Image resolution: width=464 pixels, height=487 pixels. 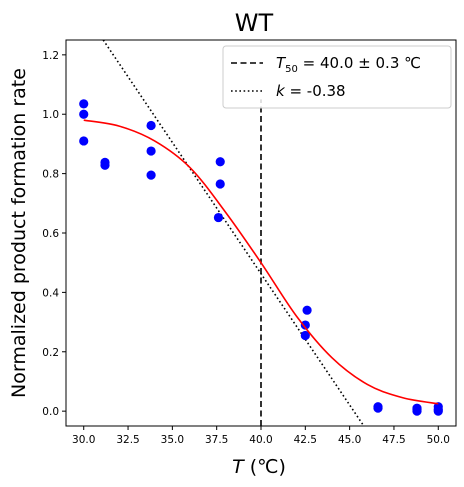 What do you see at coordinates (50, 234) in the screenshot?
I see `y-tick-label: 0.6` at bounding box center [50, 234].